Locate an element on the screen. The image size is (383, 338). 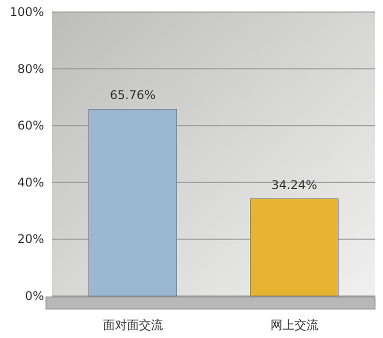
x-tick-label: 网上交流 is located at coordinates (294, 325).